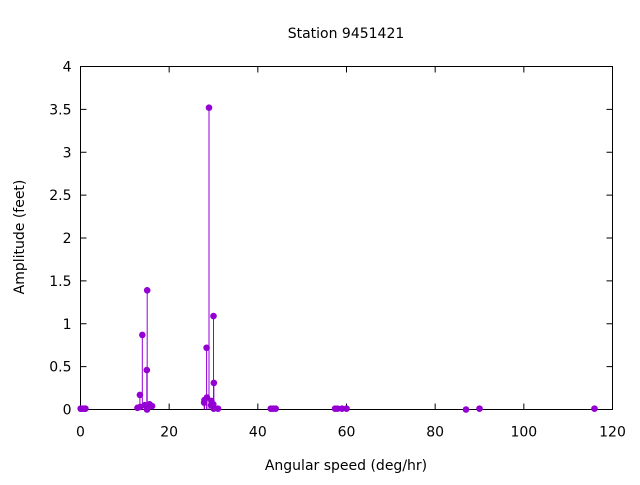  What do you see at coordinates (523, 433) in the screenshot?
I see `x-tick-label: 100` at bounding box center [523, 433].